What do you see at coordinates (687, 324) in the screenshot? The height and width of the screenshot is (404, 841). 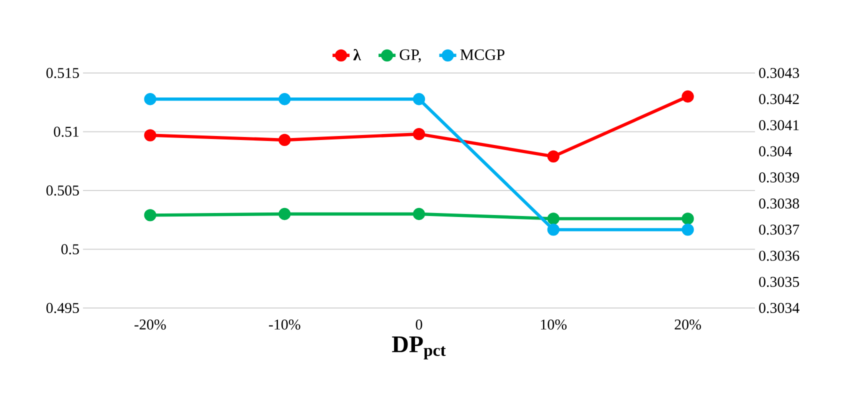 I see `x-tick-label: 20%` at bounding box center [687, 324].